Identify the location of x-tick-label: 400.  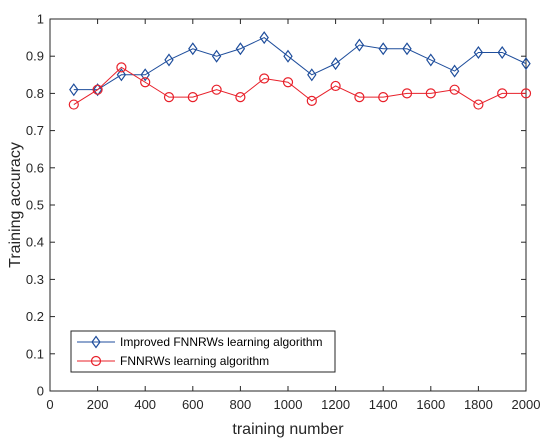
(145, 404).